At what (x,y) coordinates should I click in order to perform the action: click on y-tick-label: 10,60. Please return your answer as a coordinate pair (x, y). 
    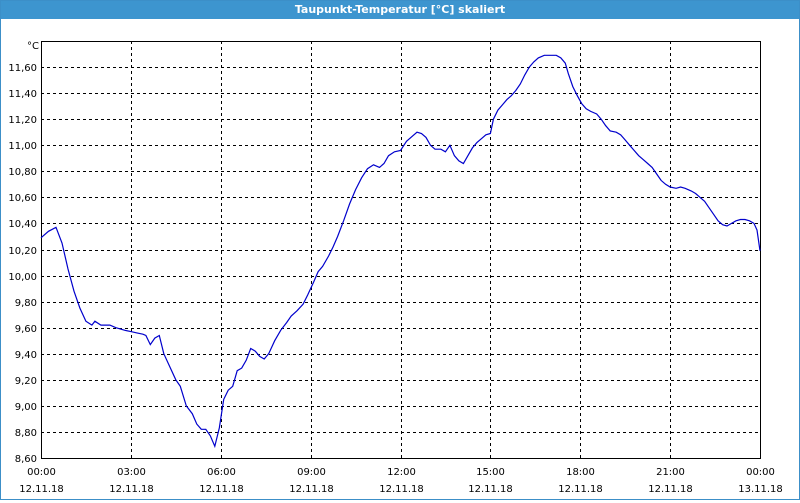
    Looking at the image, I should click on (22, 198).